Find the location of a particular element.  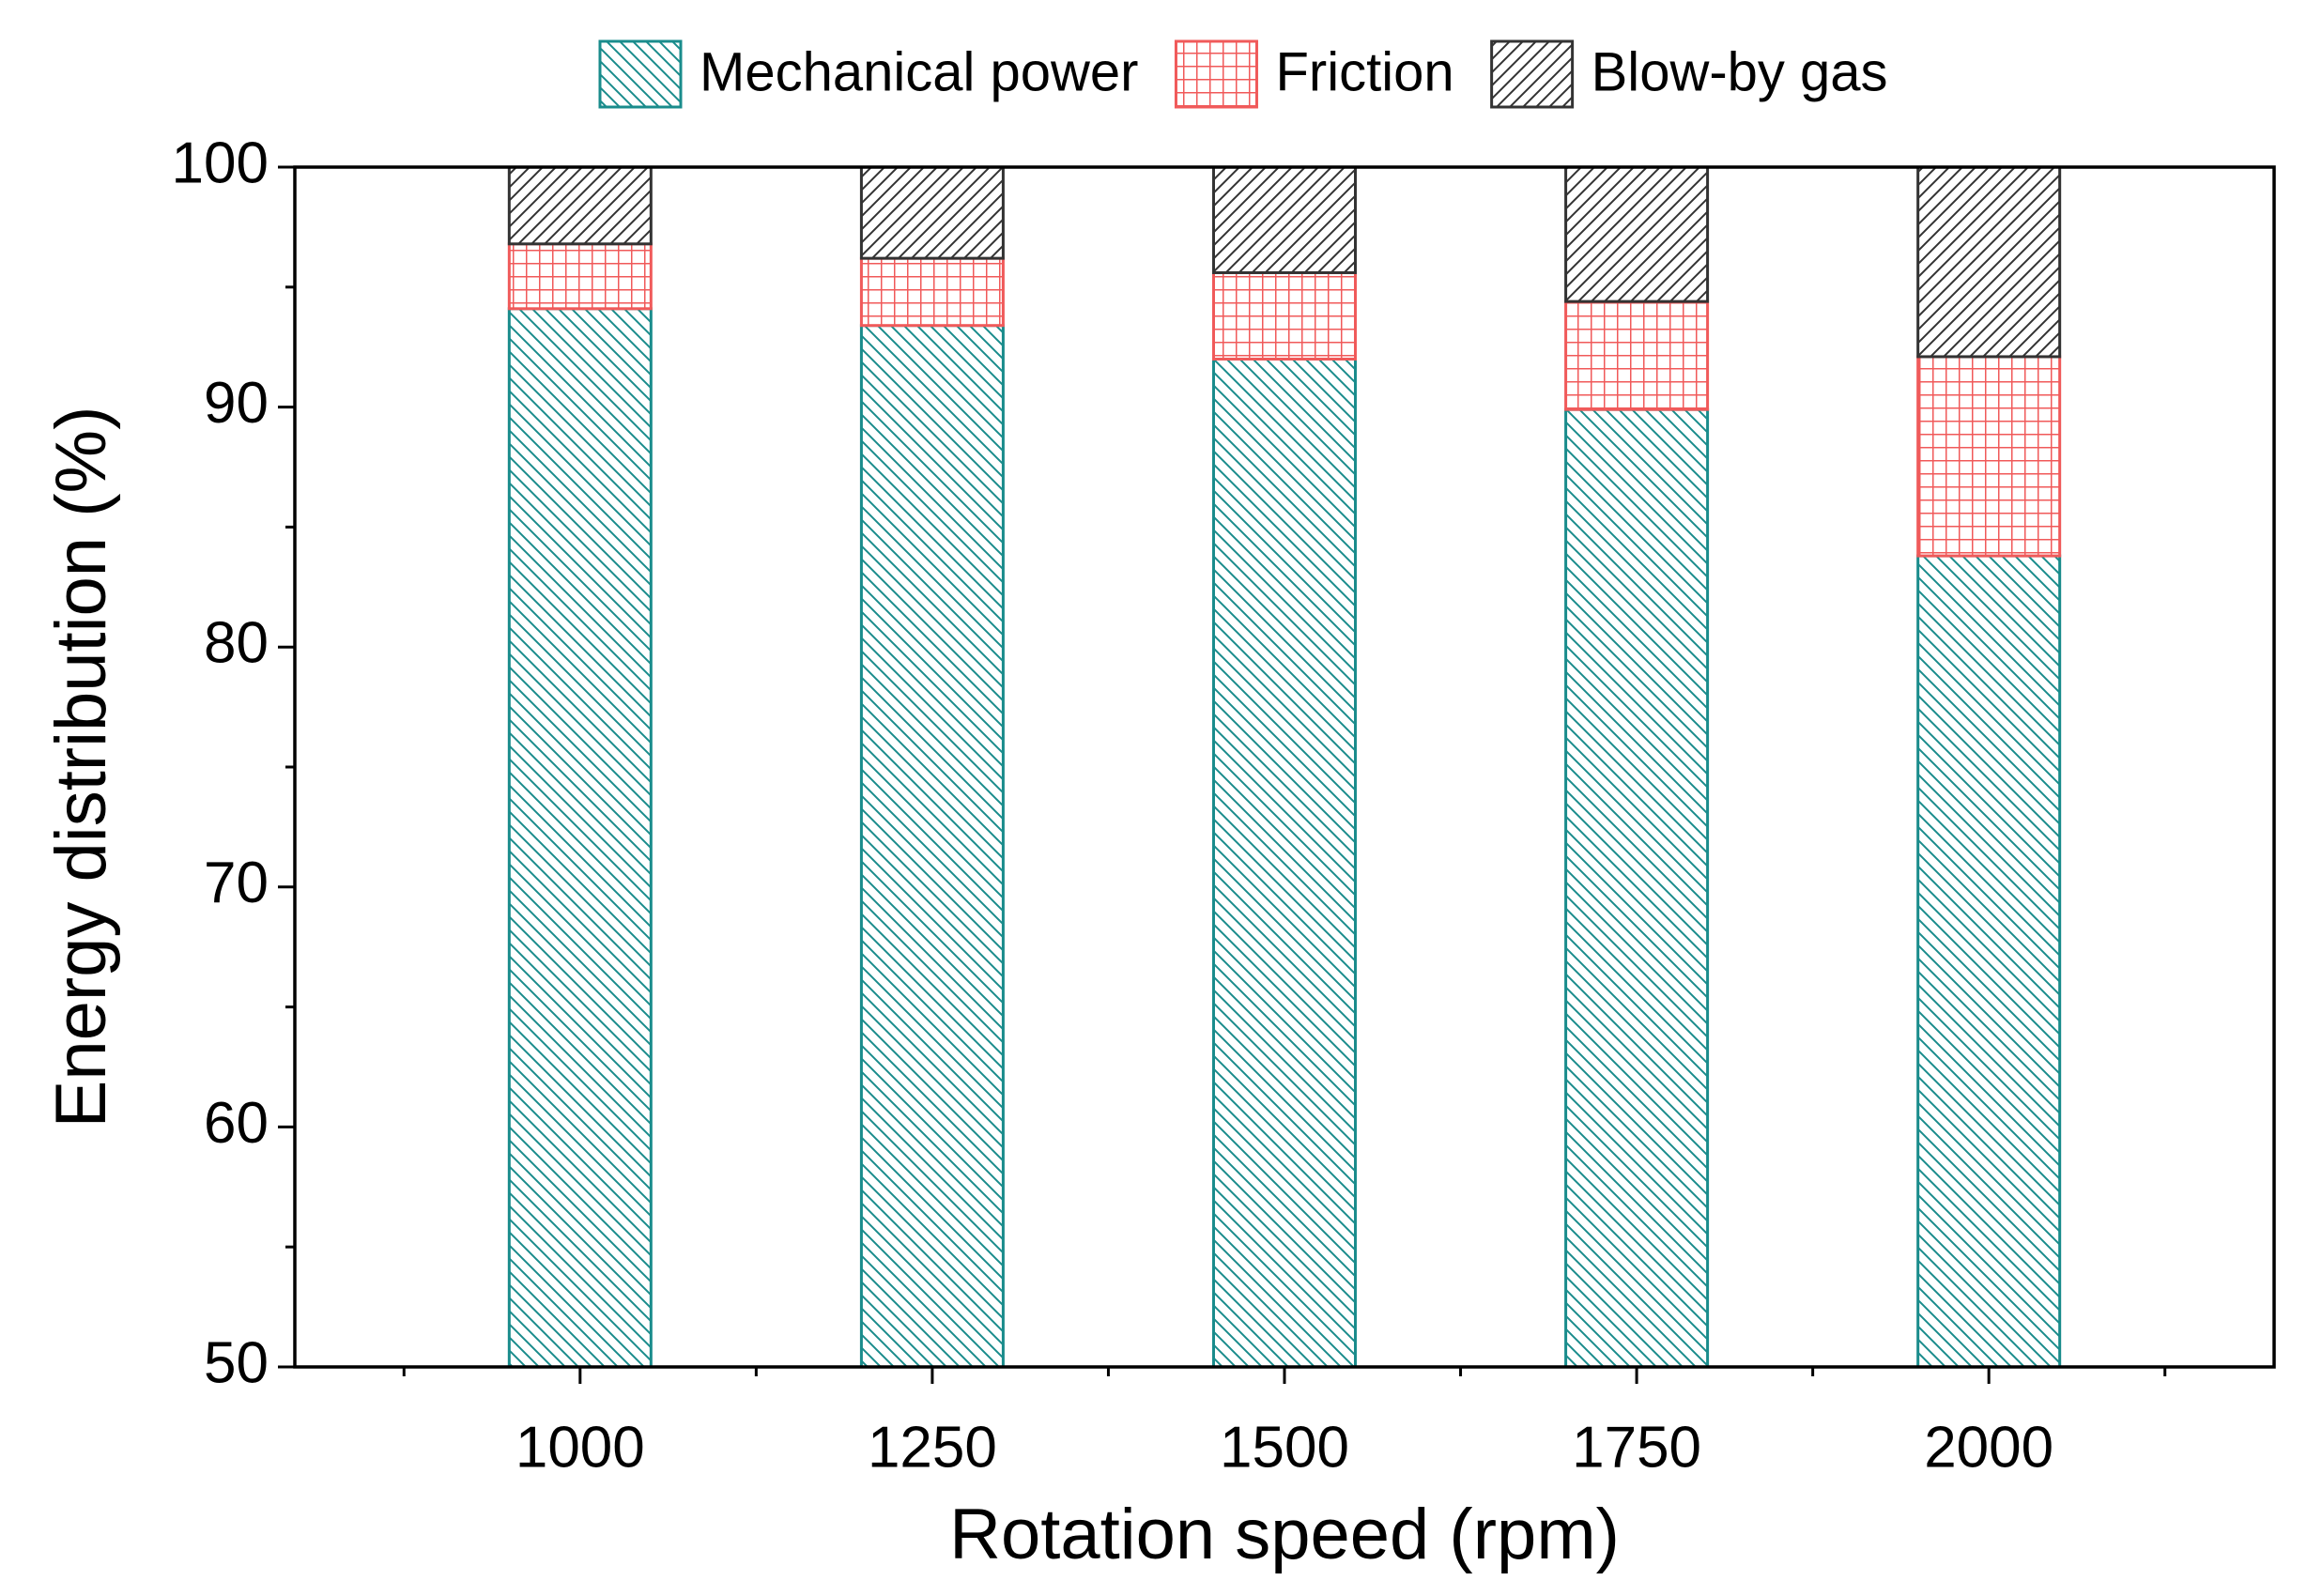

x-tick-label: 1000 is located at coordinates (580, 1447).